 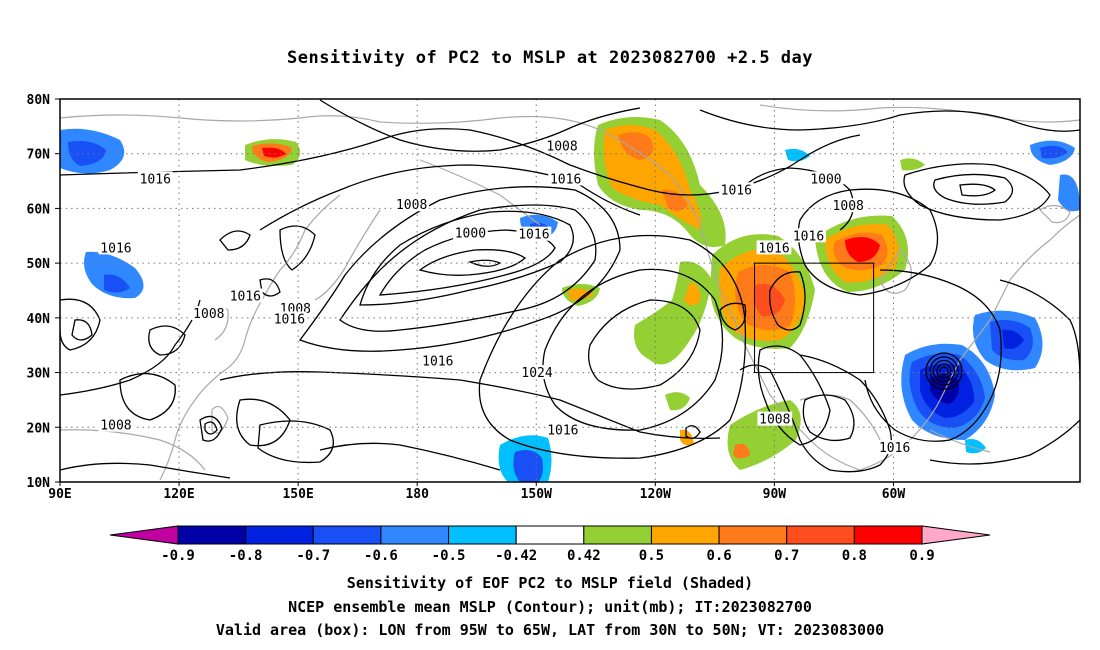 What do you see at coordinates (144, 535) in the screenshot?
I see `colorbar-low-end` at bounding box center [144, 535].